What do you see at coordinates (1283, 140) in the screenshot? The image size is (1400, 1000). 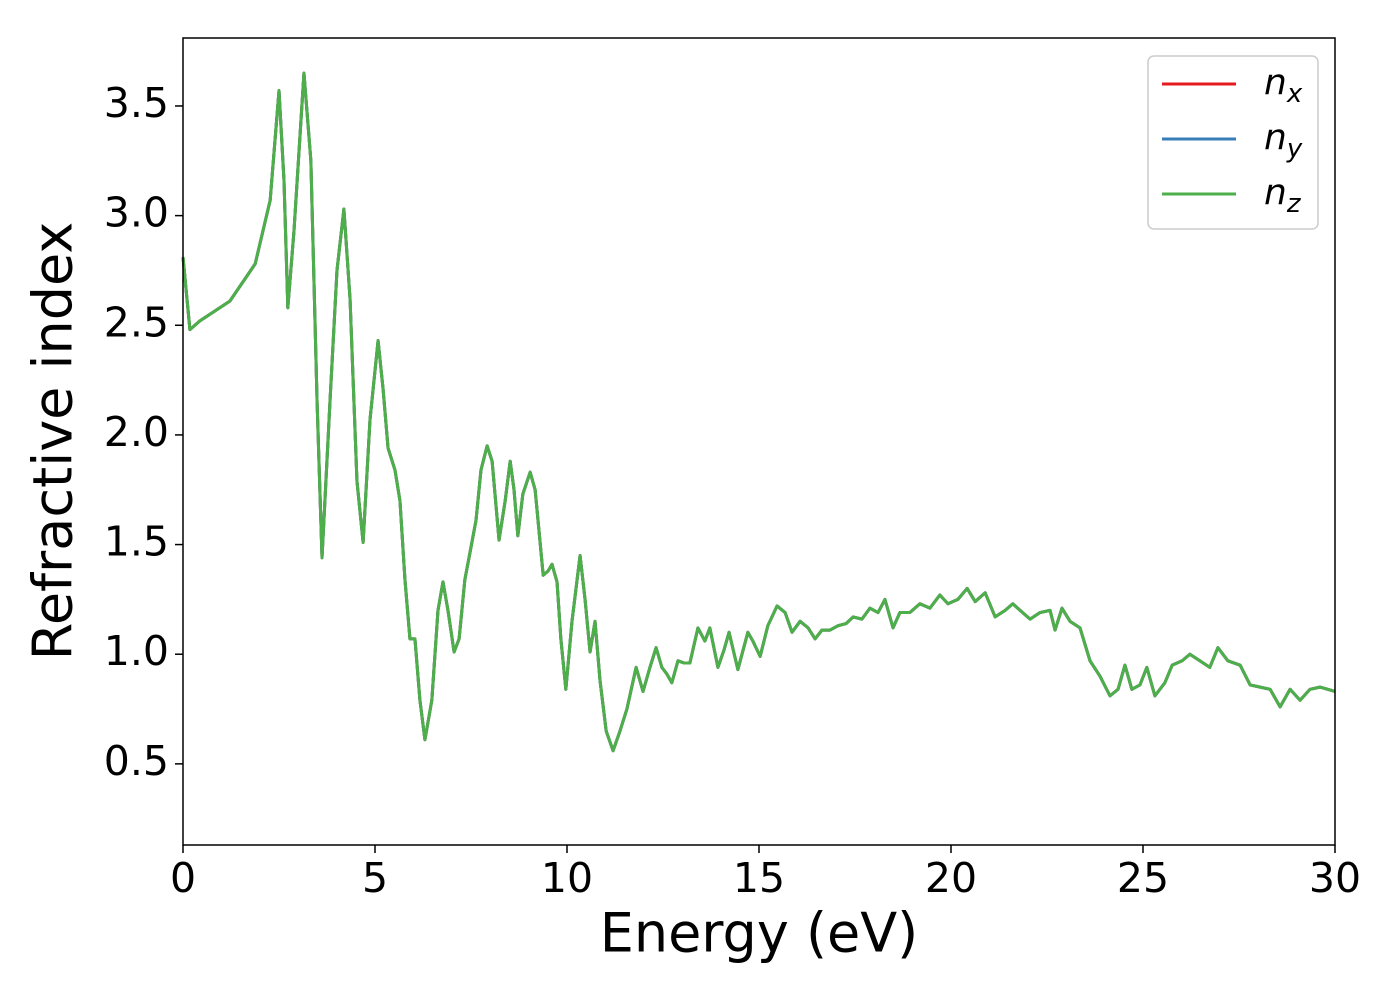 I see `legend-label: ny` at bounding box center [1283, 140].